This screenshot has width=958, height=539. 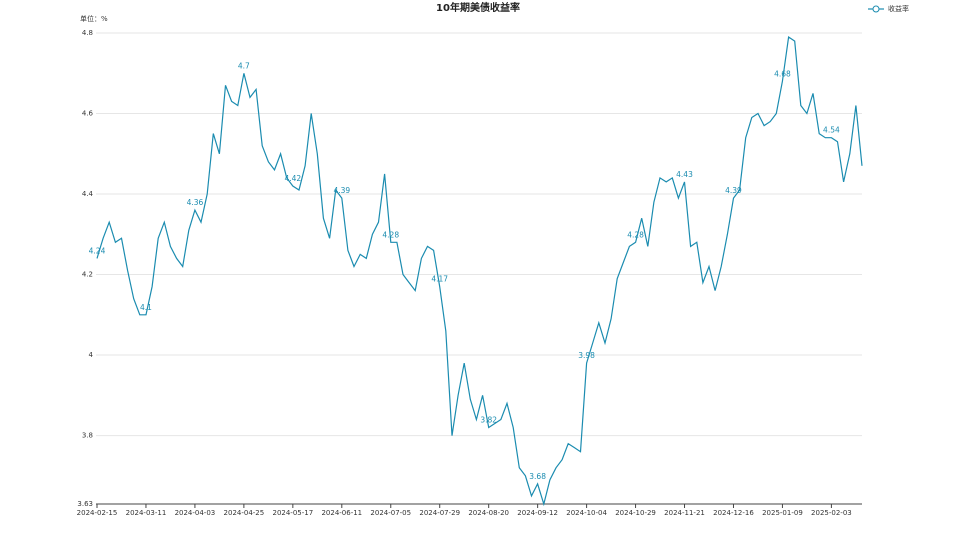 What do you see at coordinates (488, 420) in the screenshot?
I see `data-label: 3.82` at bounding box center [488, 420].